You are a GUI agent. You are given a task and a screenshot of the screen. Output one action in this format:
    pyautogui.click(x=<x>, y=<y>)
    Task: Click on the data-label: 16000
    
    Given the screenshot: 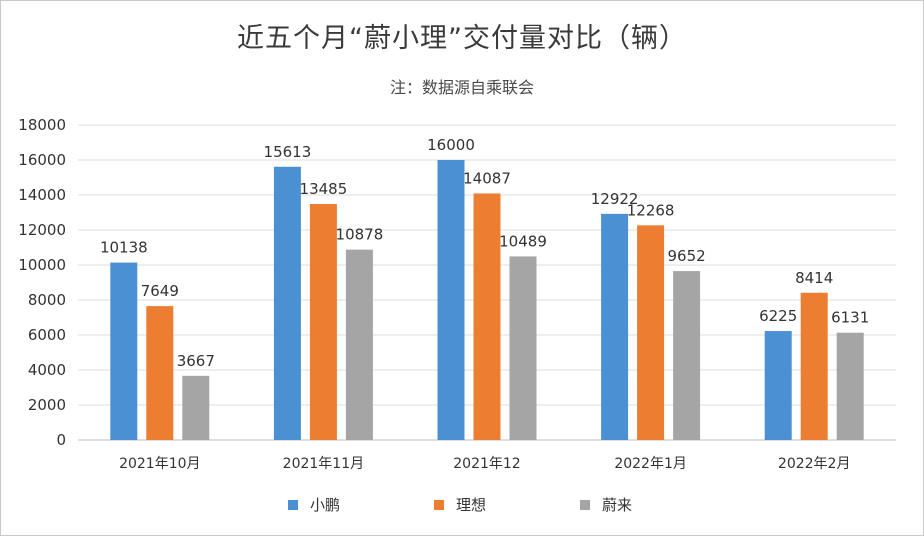 What is the action you would take?
    pyautogui.click(x=451, y=145)
    